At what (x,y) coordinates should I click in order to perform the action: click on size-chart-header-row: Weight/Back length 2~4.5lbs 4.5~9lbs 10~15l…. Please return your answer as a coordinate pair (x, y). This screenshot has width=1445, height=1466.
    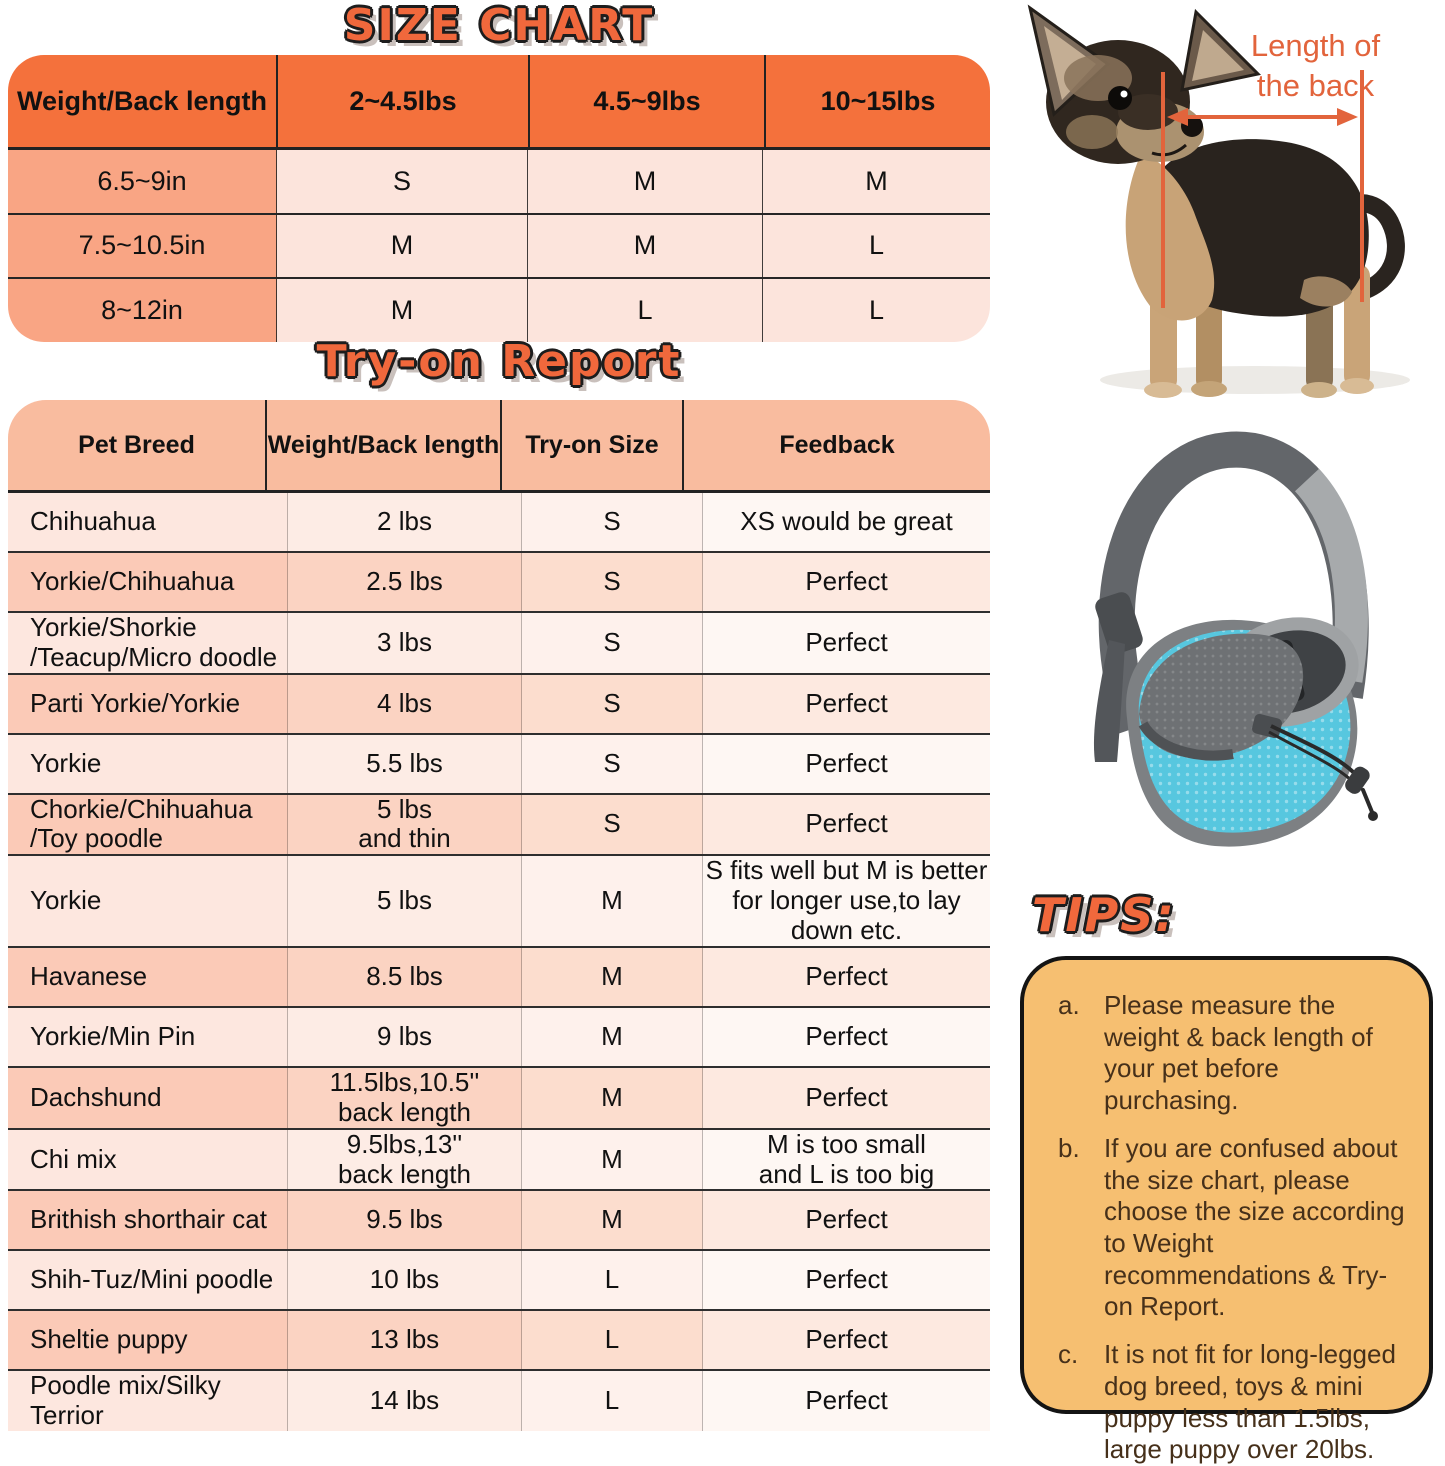
    Looking at the image, I should click on (499, 102).